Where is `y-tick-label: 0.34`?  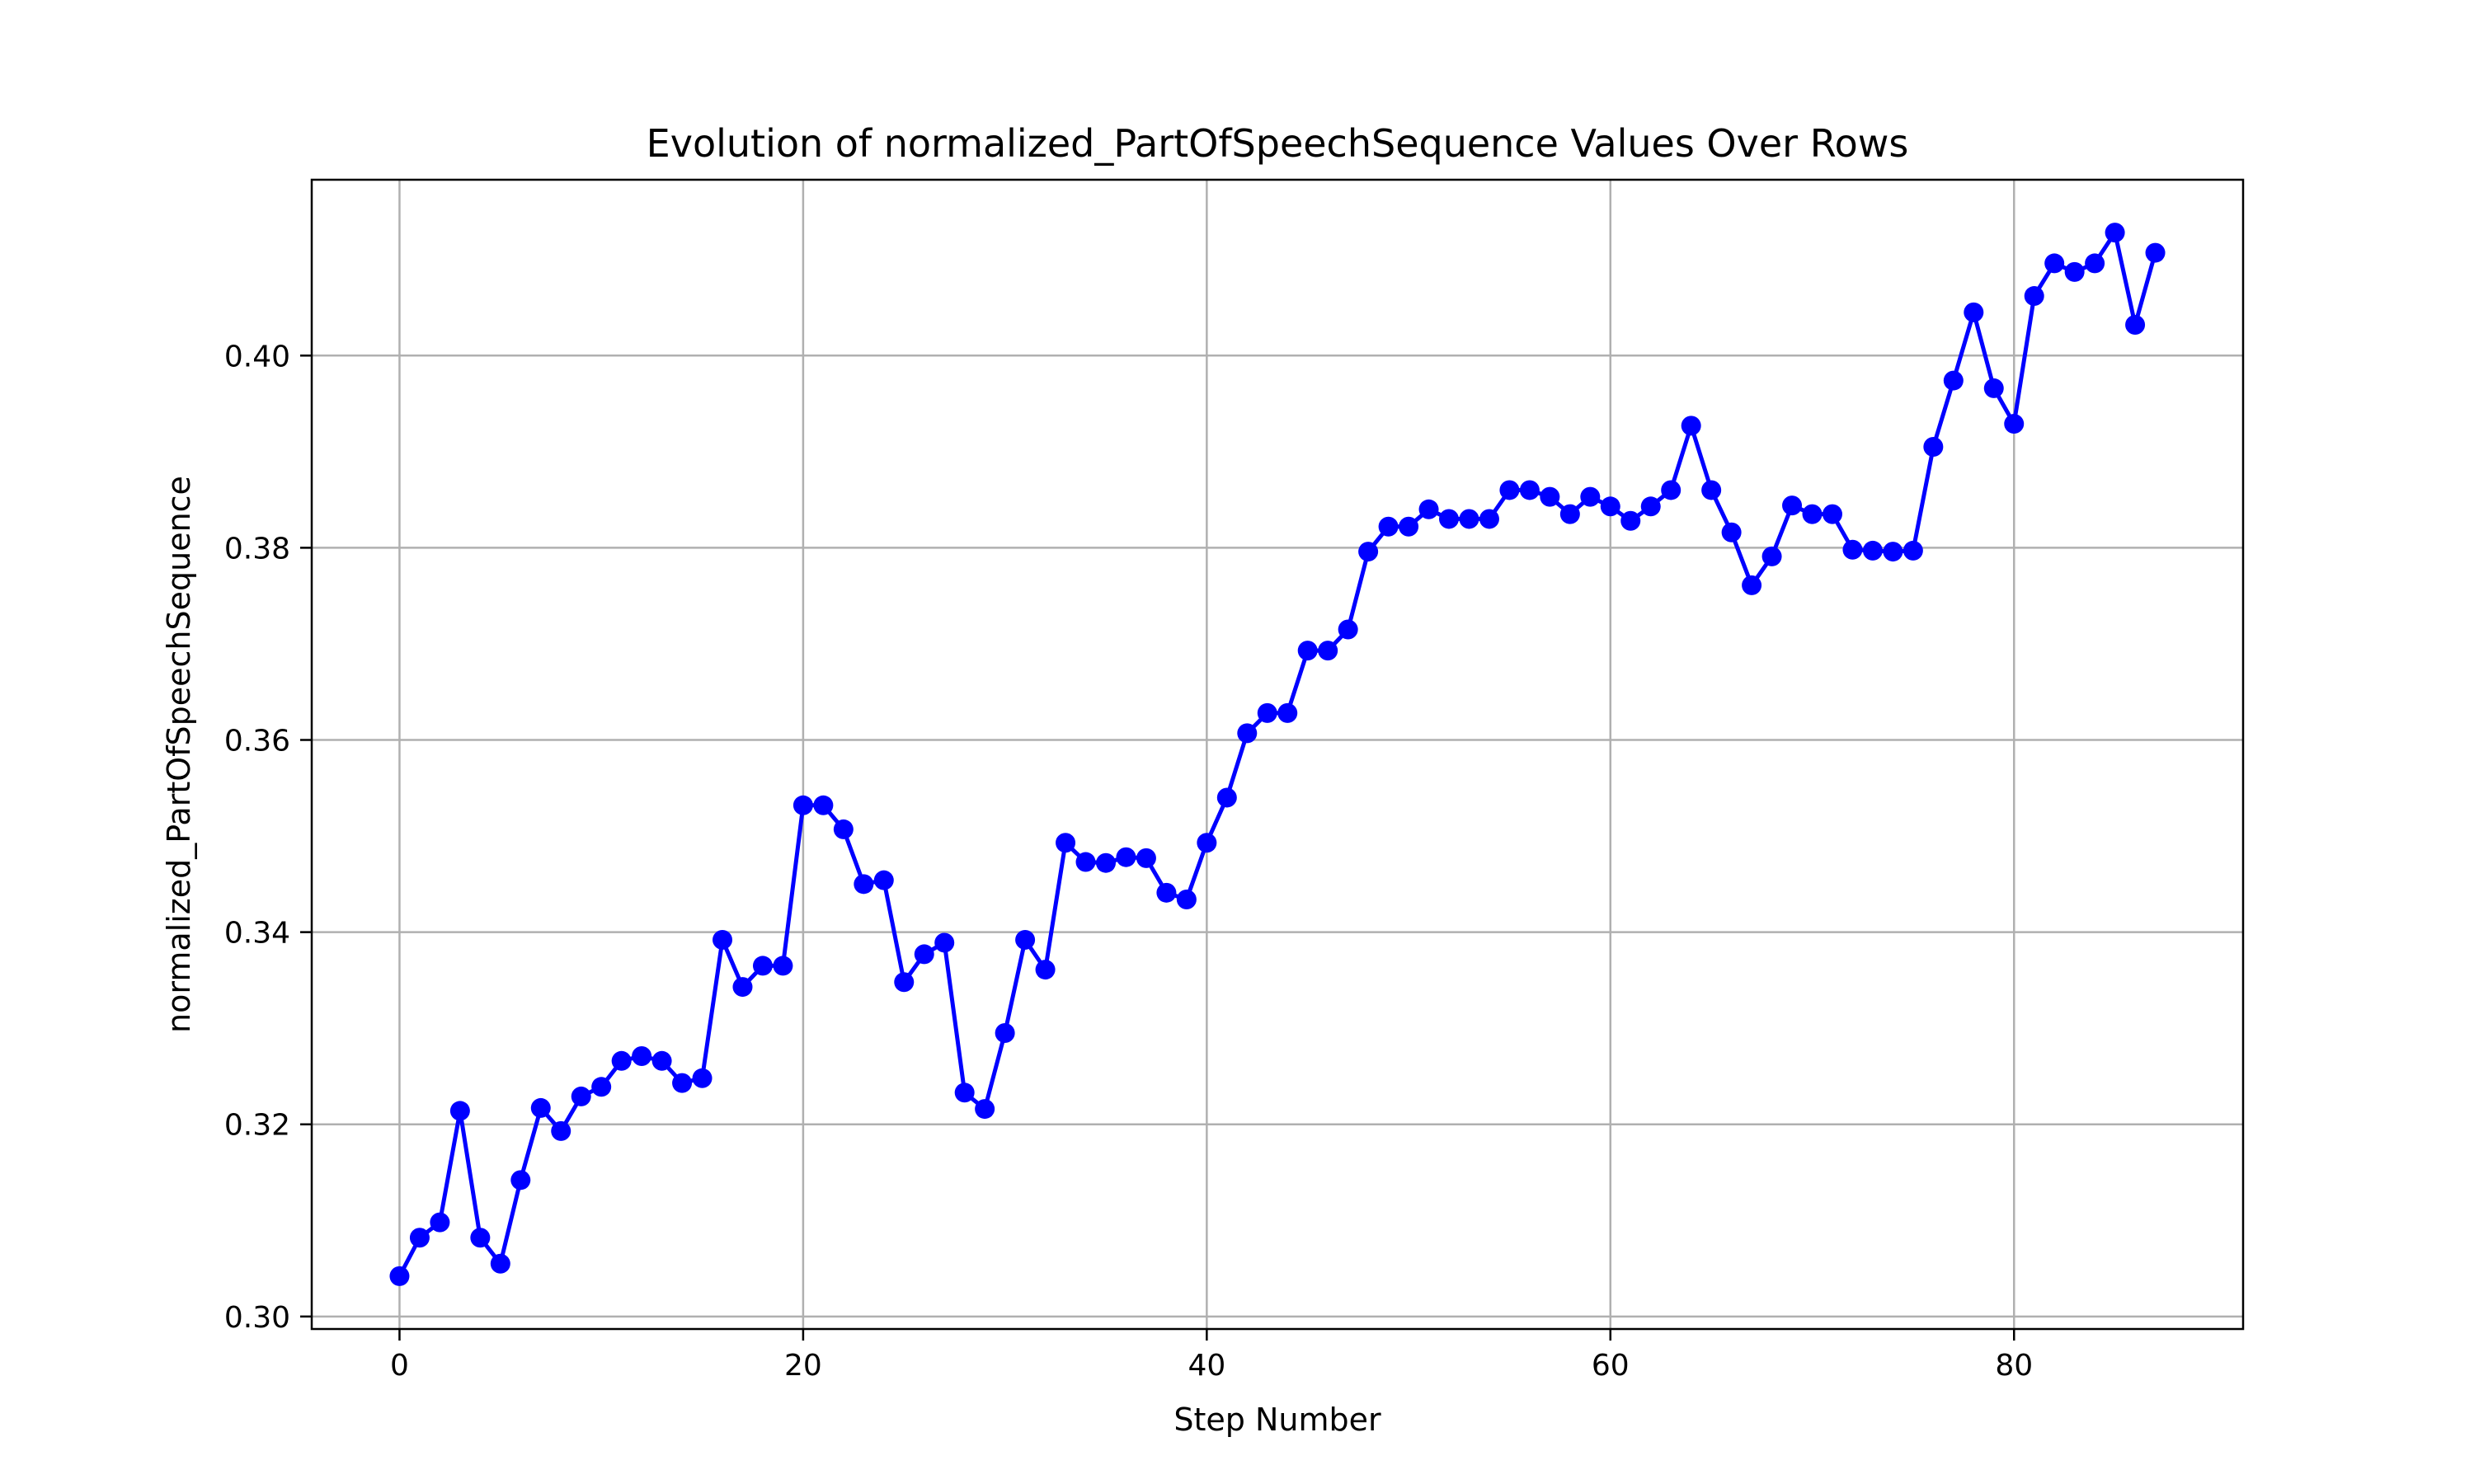 y-tick-label: 0.34 is located at coordinates (257, 934).